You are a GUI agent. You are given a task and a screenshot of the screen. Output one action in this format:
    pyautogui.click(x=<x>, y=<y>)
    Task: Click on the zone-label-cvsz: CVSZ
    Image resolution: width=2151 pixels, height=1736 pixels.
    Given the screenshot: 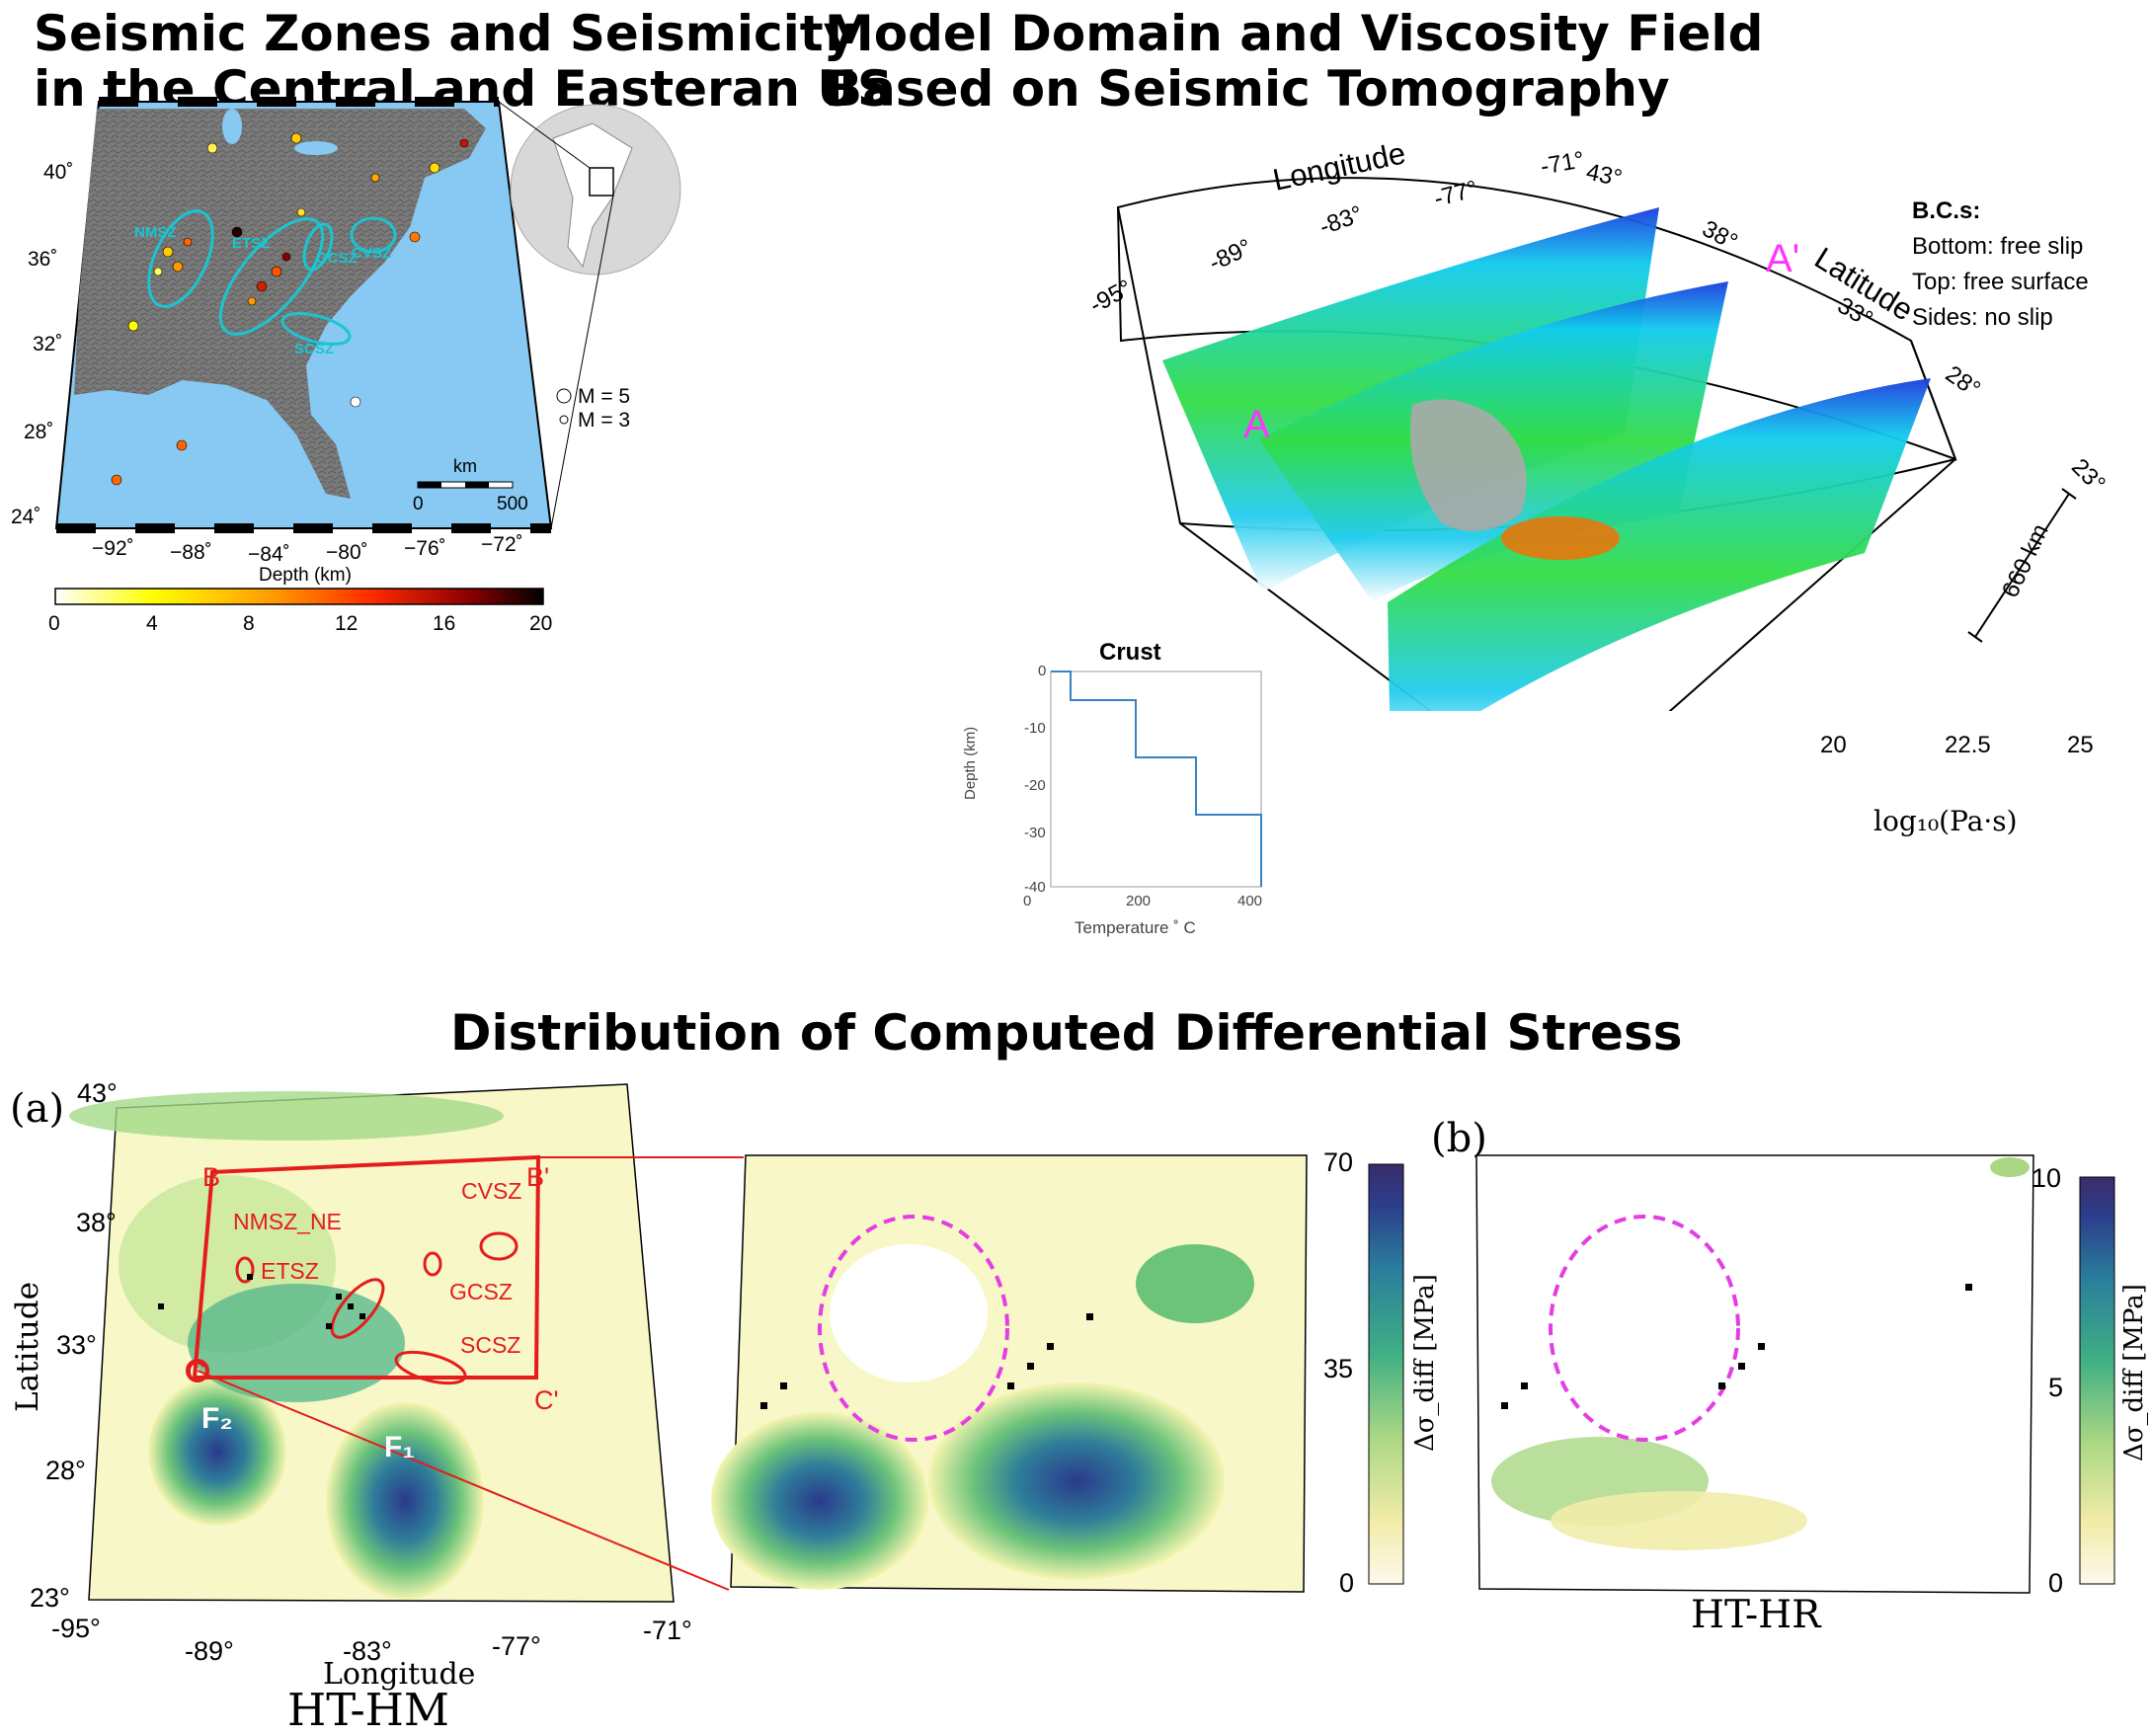 What is the action you would take?
    pyautogui.click(x=372, y=254)
    